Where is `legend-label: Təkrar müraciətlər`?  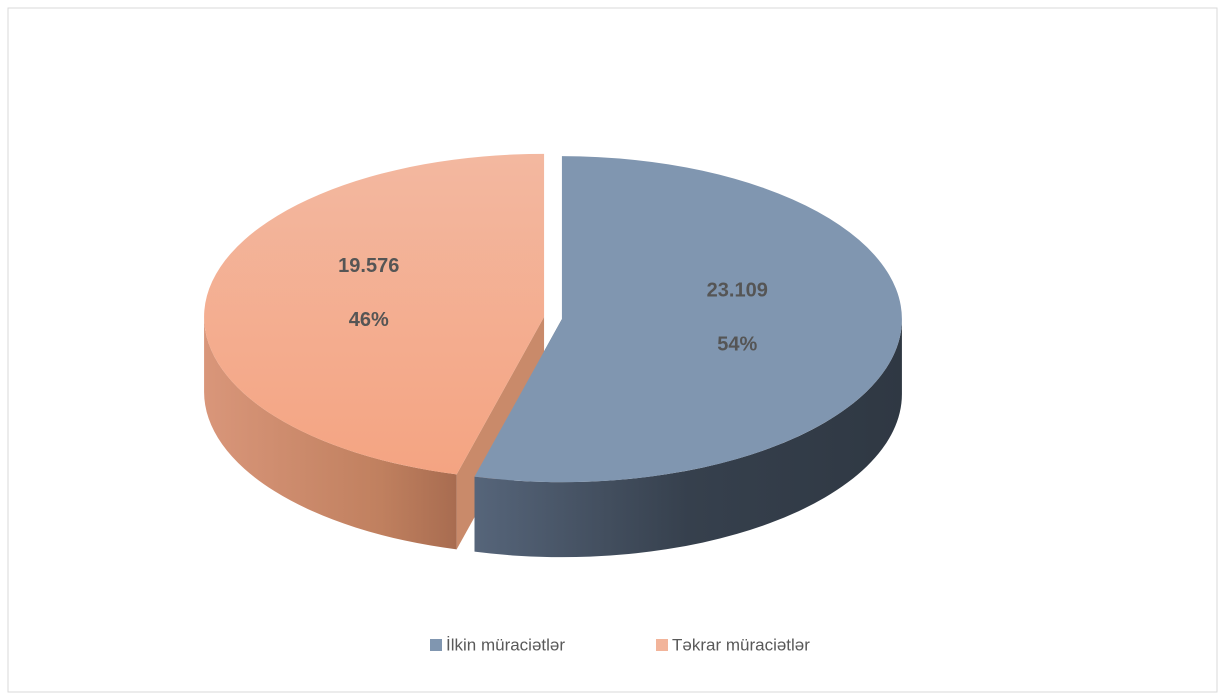 legend-label: Təkrar müraciətlər is located at coordinates (741, 644).